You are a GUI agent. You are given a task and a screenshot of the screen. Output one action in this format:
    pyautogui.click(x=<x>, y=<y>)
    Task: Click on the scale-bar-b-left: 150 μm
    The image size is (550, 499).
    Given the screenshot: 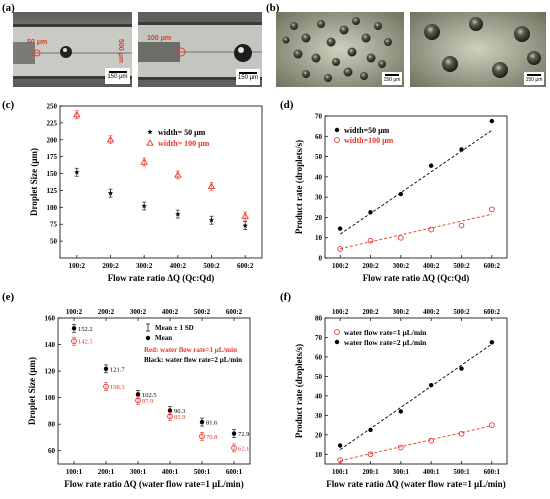 What is the action you would take?
    pyautogui.click(x=392, y=78)
    